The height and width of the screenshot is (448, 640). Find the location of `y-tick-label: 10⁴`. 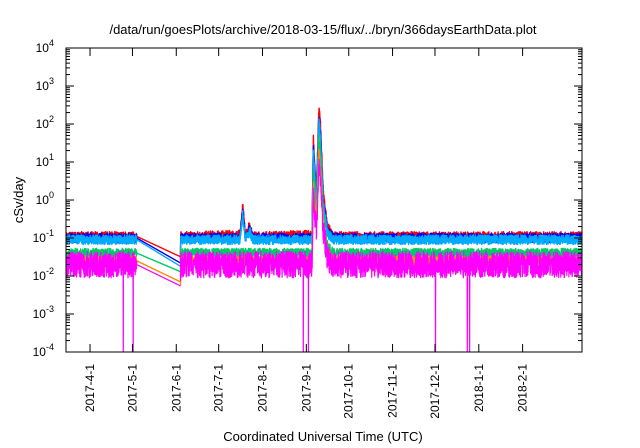

y-tick-label: 10⁴ is located at coordinates (45, 46).